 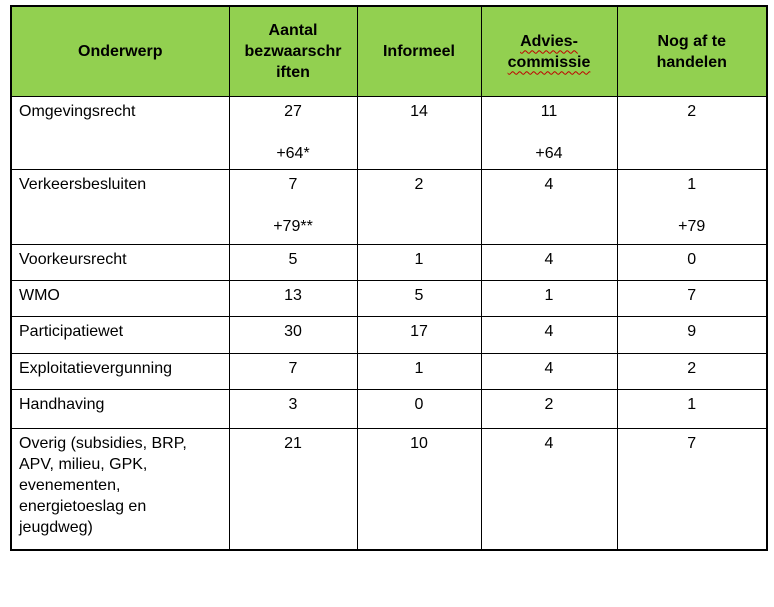 I want to click on row-subject: Verkeersbesluiten, so click(x=120, y=207).